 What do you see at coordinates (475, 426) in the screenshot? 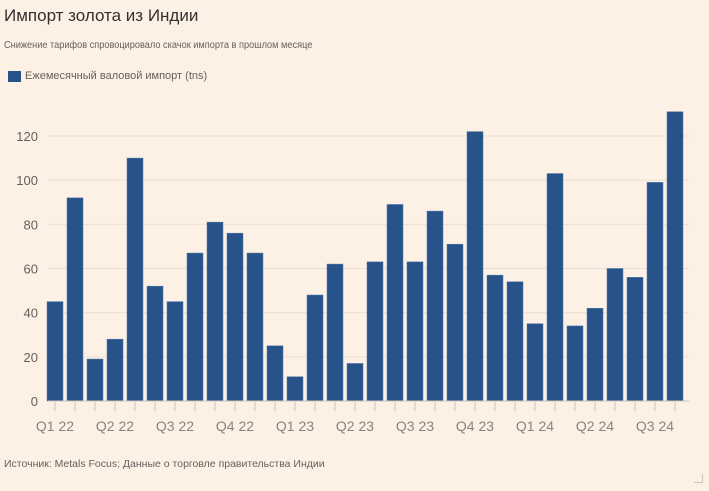
I see `x-tick-label: Q4 23` at bounding box center [475, 426].